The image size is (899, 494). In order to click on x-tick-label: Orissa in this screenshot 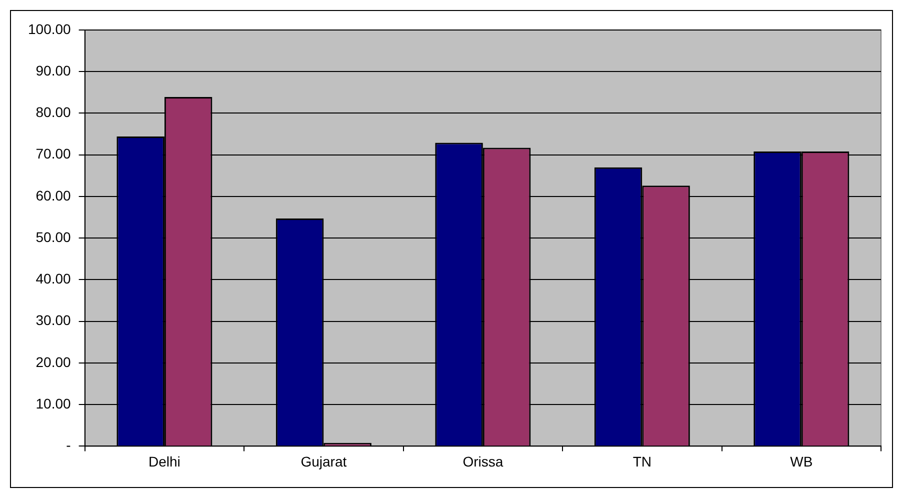, I will do `click(483, 461)`.